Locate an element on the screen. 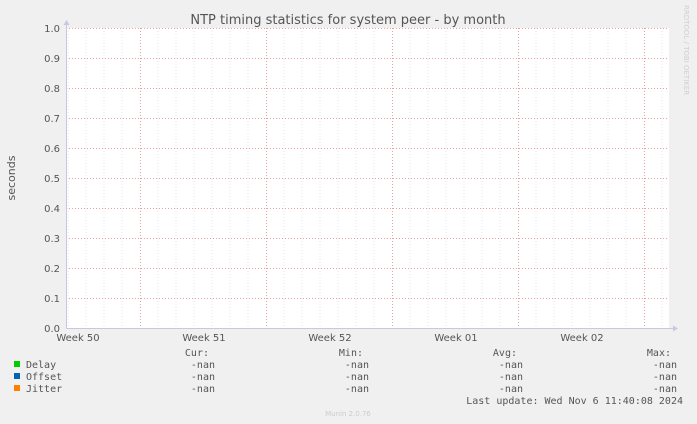 This screenshot has width=697, height=424. y-tick-labels: 0.0 0.1 0.2 0.3 0.4 0.5 0.6 0.7 0.8 0.9 1.0 is located at coordinates (52, 179).